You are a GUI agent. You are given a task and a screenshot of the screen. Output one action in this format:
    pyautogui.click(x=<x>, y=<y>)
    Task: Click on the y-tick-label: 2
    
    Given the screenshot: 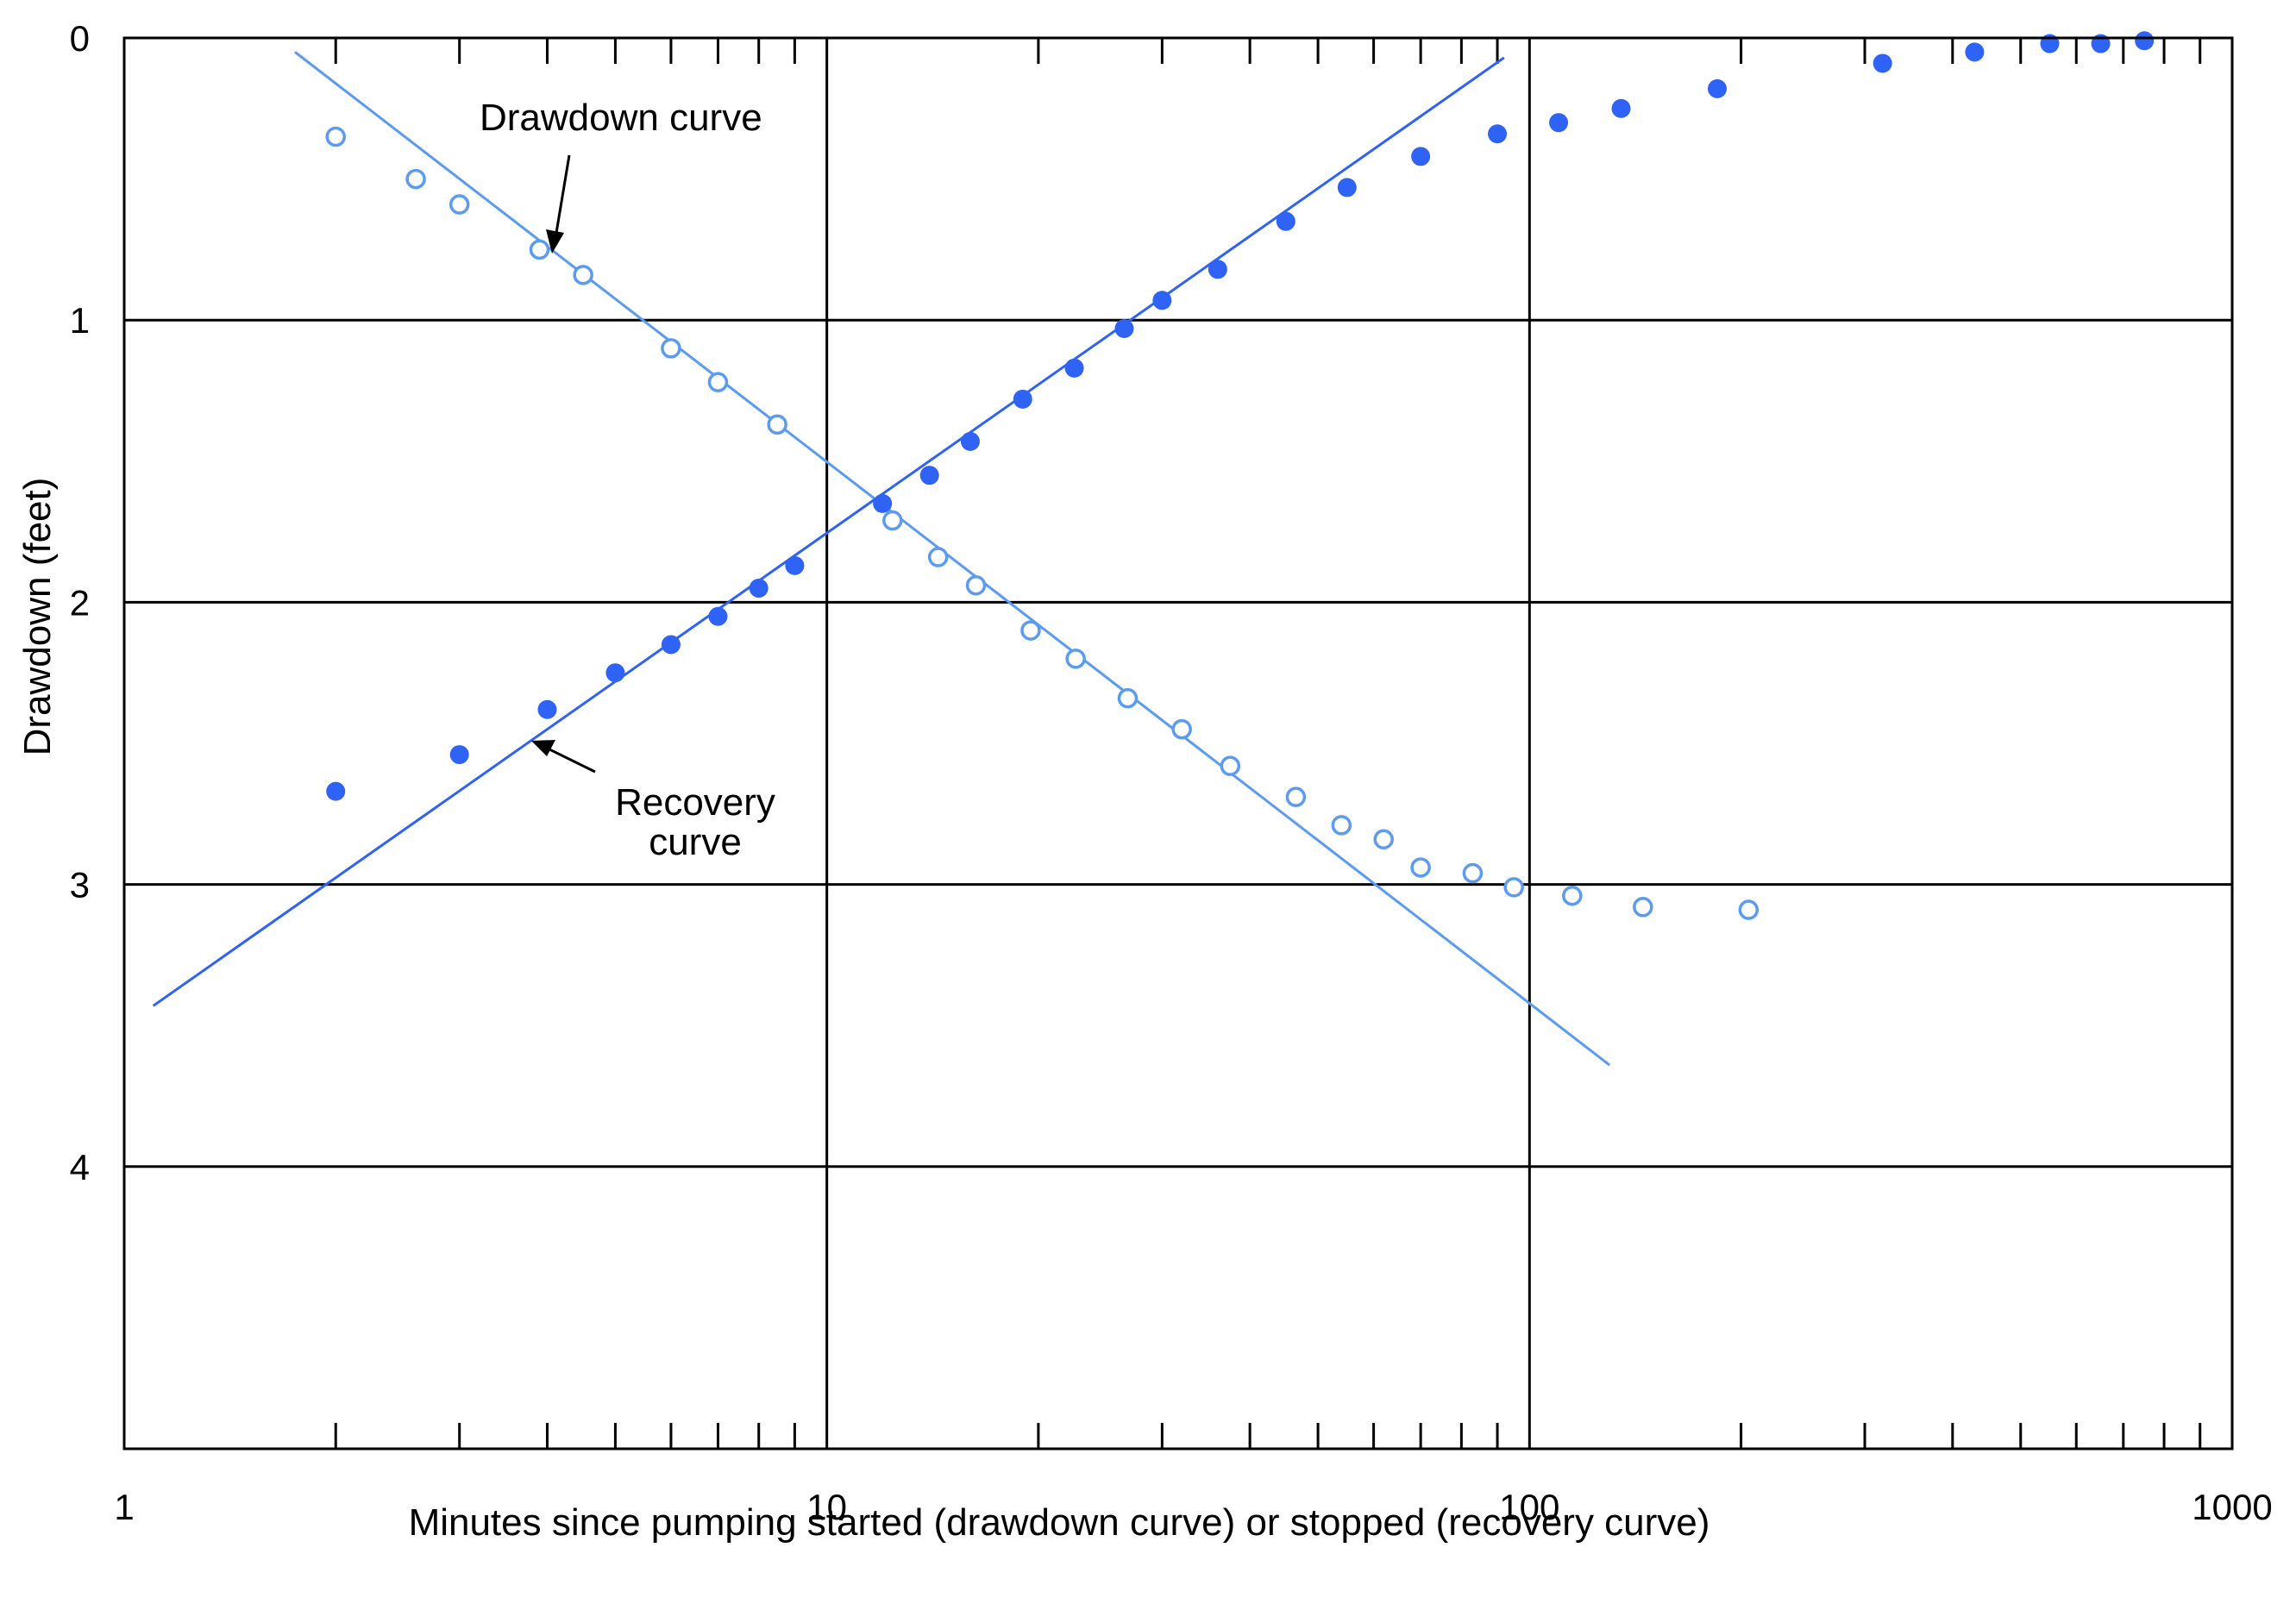 What is the action you would take?
    pyautogui.click(x=80, y=602)
    